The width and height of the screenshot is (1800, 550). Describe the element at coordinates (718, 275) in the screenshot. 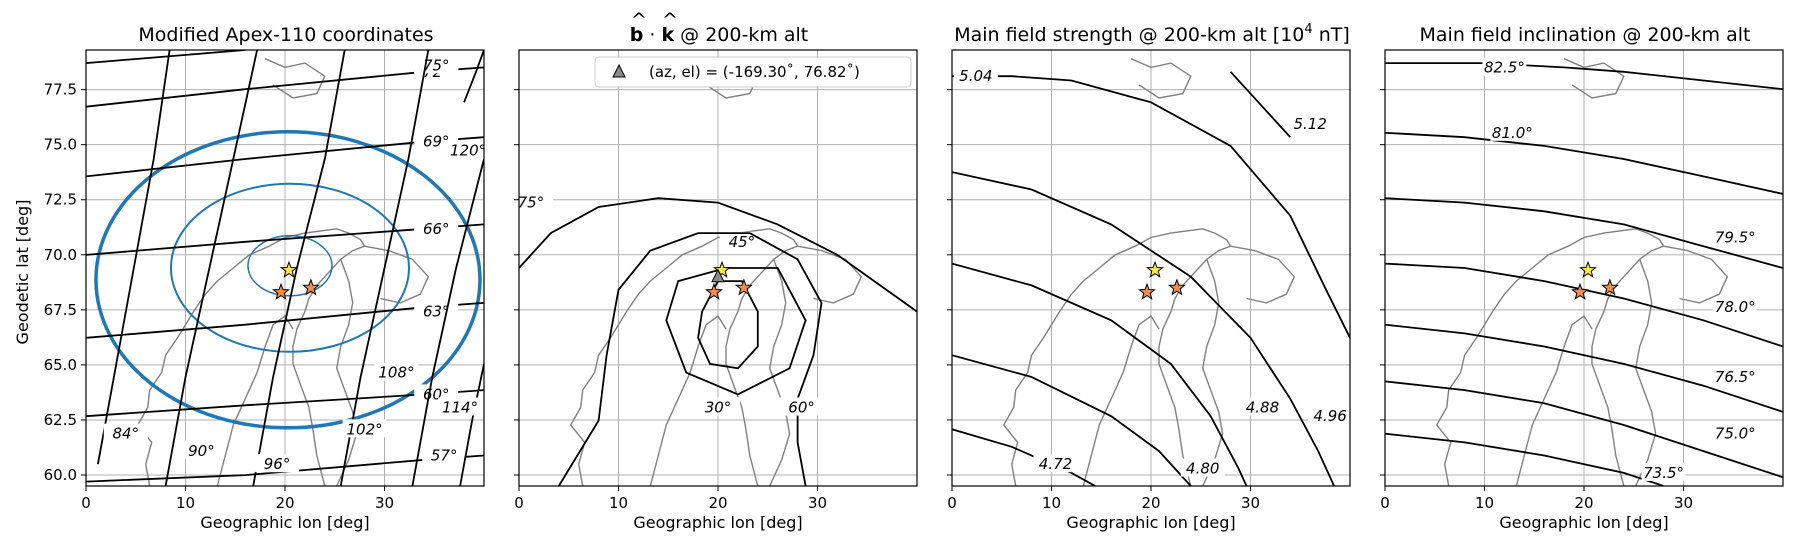

I see `look-direction-triangle` at that location.